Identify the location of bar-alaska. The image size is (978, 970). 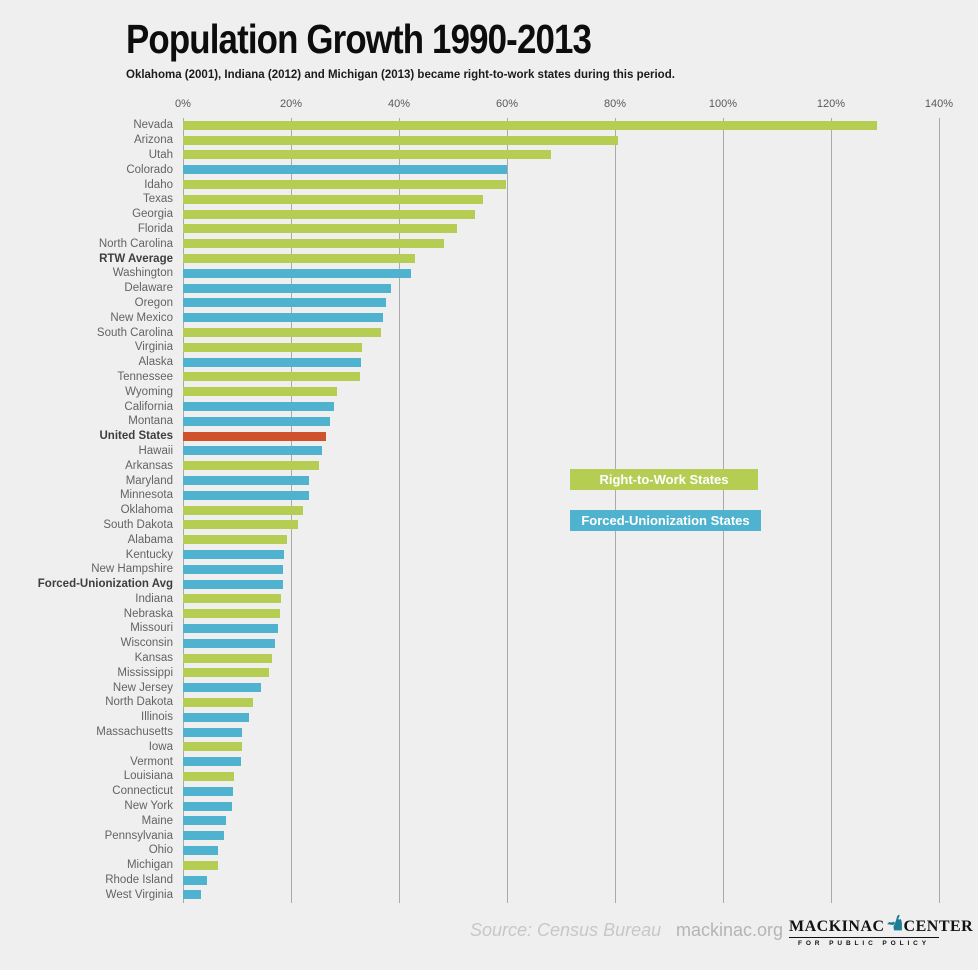
(272, 362).